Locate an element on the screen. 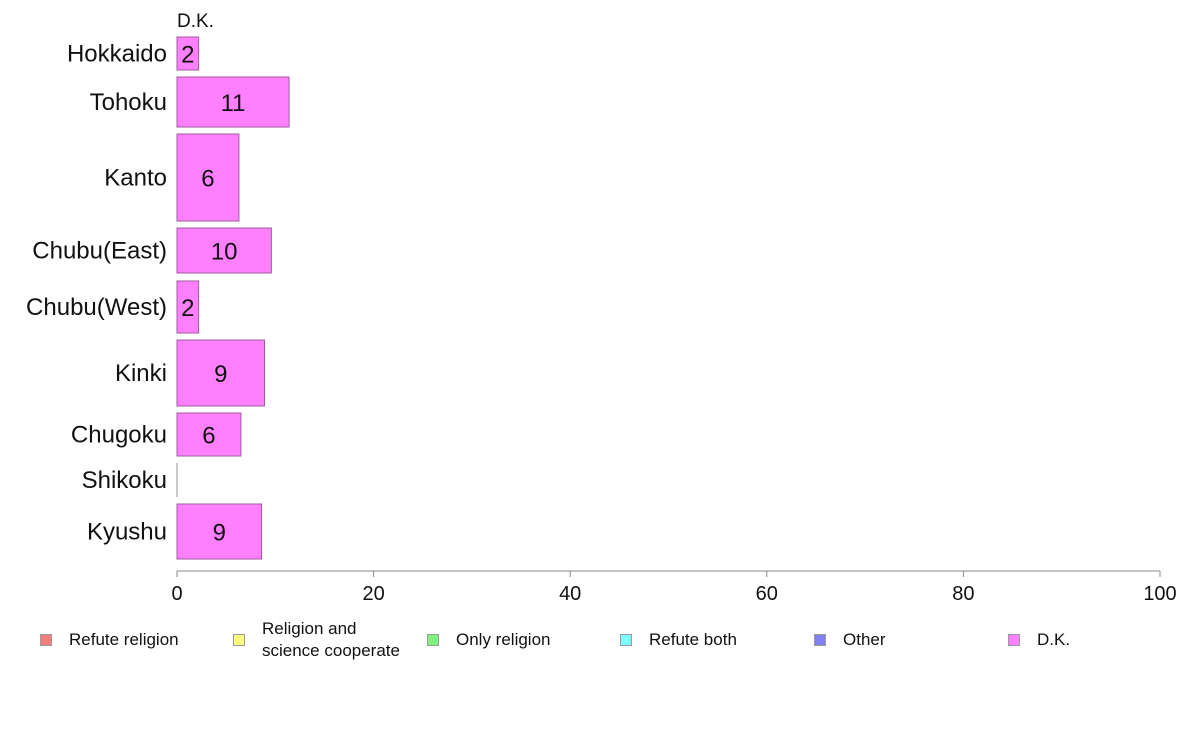 Image resolution: width=1188 pixels, height=736 pixels. x-tick-label: 100 is located at coordinates (1159, 594).